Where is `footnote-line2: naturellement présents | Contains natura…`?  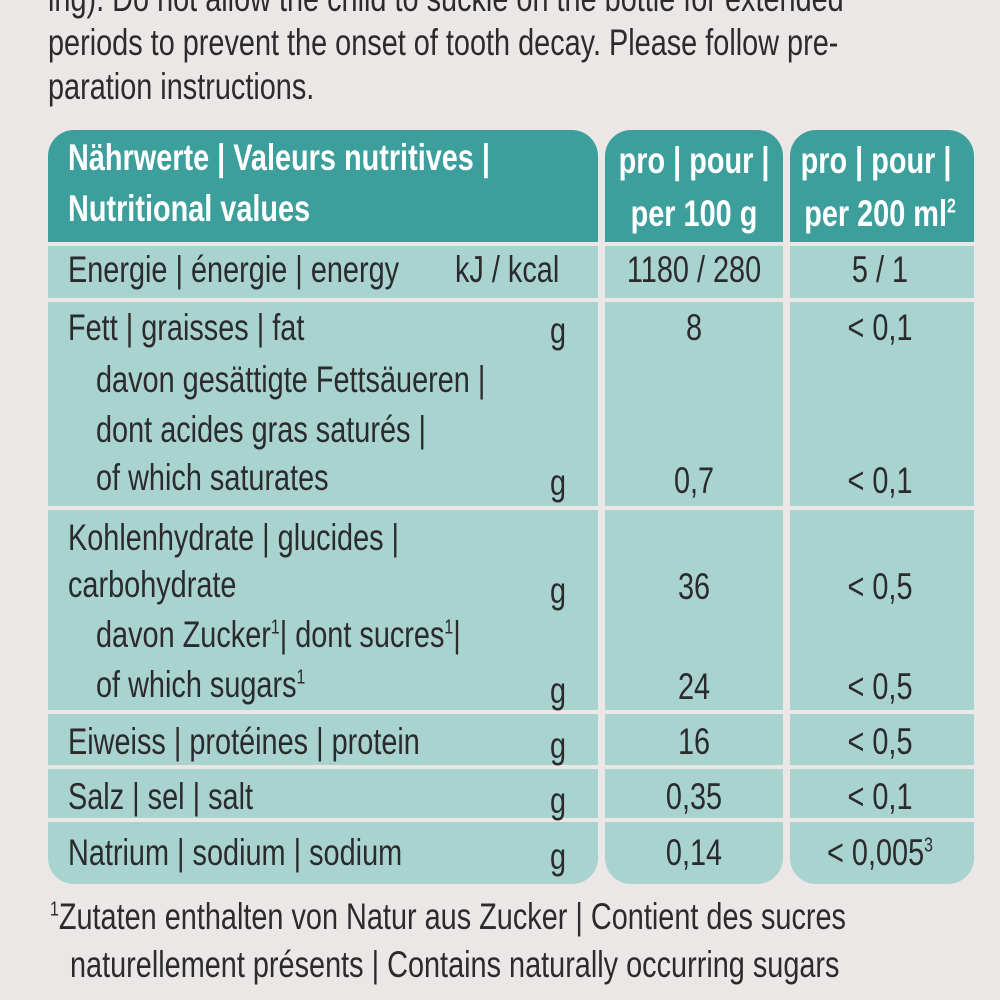 footnote-line2: naturellement présents | Contains natura… is located at coordinates (455, 964).